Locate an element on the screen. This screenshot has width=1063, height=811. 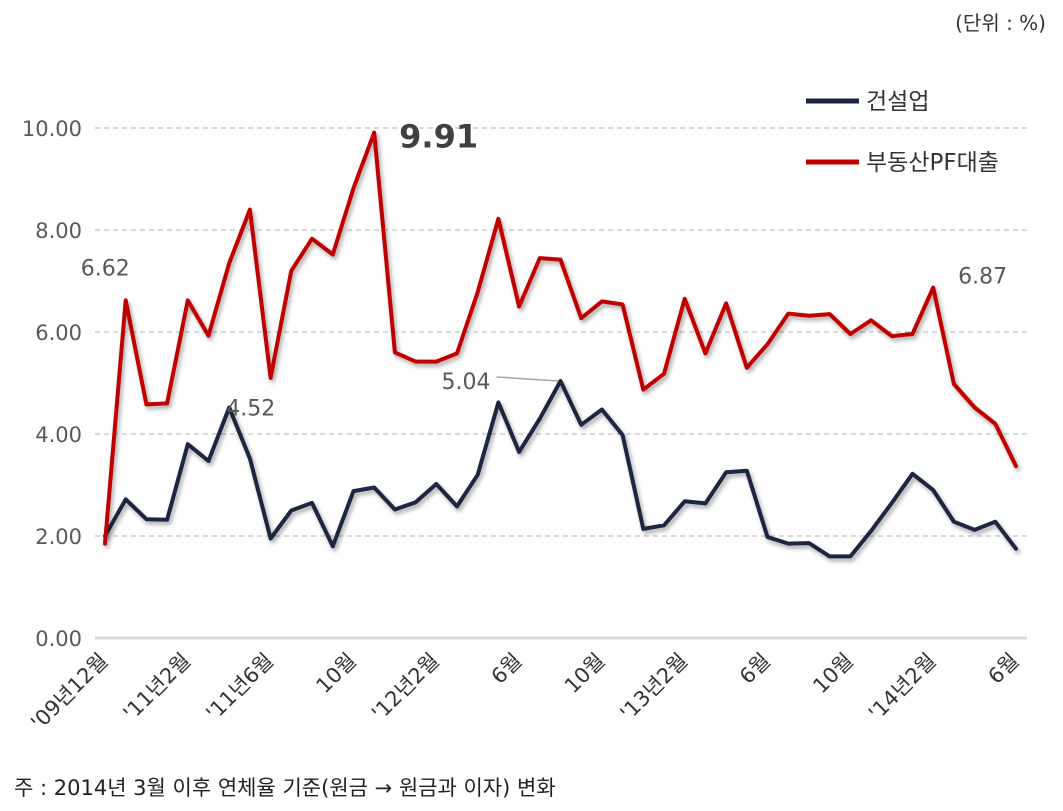
footnote: 주 : 2014년 3월 이후 연체율 기준(원금 → 원금과 이자) 변화 is located at coordinates (285, 788).